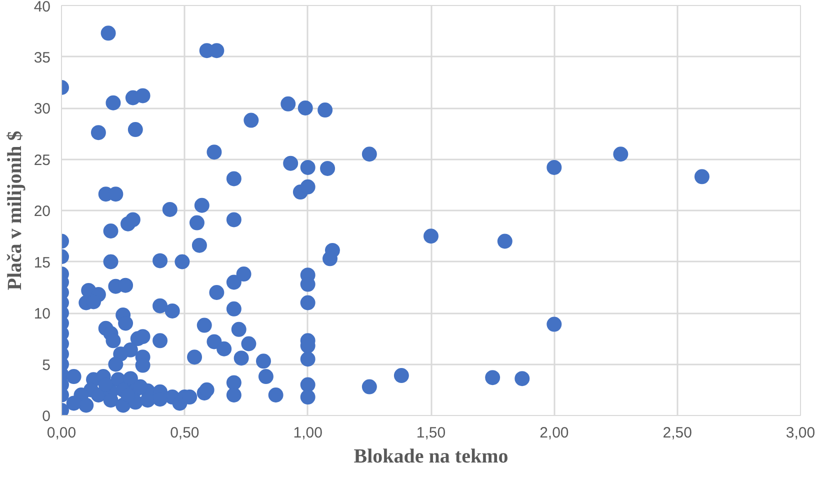 Image resolution: width=838 pixels, height=477 pixels. I want to click on y-tick-label: 25, so click(42, 160).